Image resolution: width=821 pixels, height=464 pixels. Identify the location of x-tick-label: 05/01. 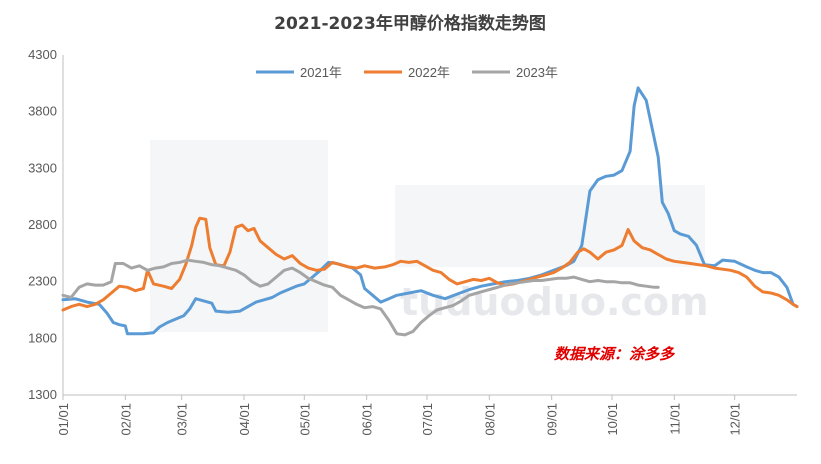
(304, 419).